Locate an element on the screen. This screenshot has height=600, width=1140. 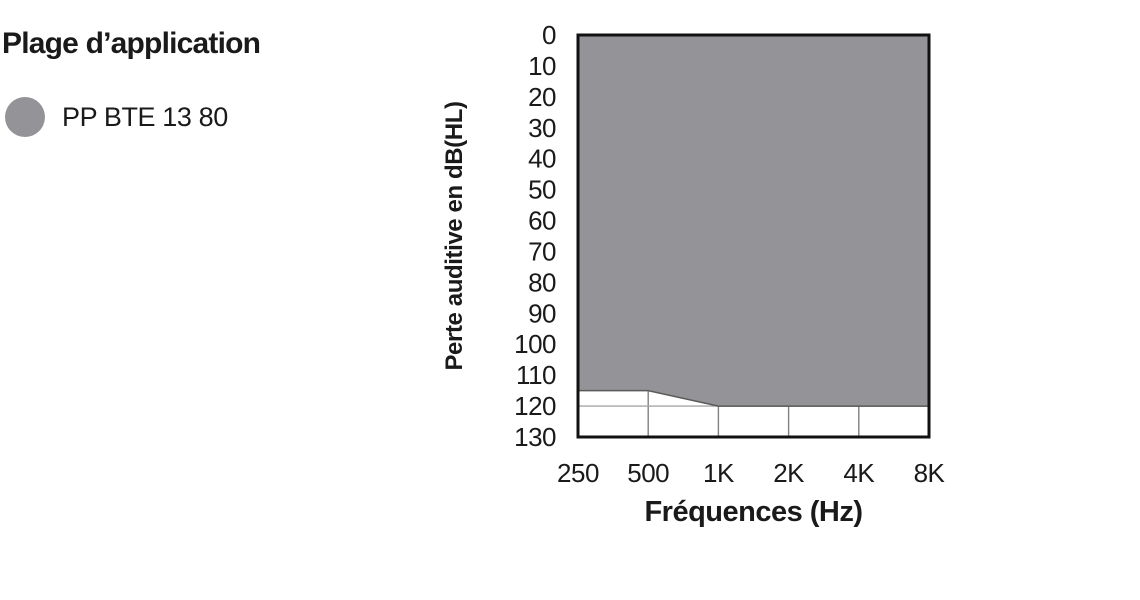
y-tick-label-120: 120 is located at coordinates (535, 406).